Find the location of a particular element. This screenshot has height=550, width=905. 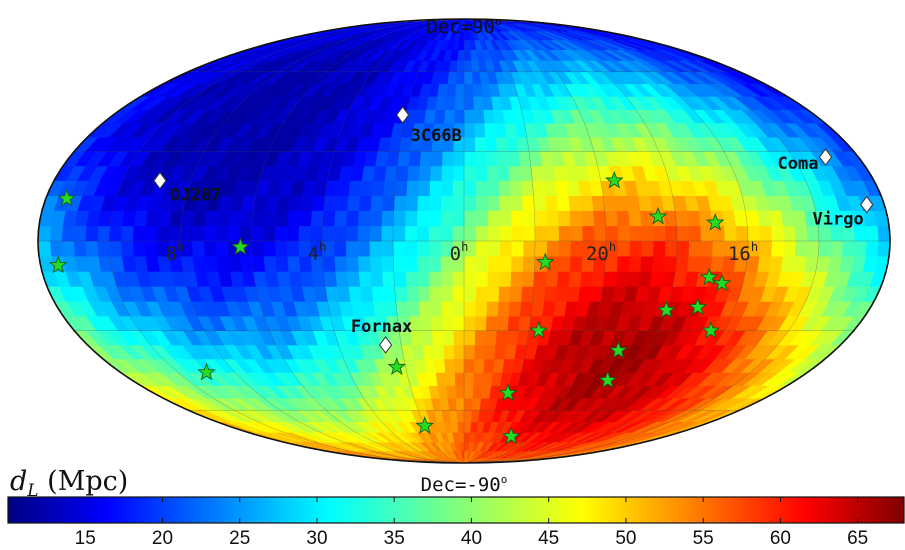

source-label: Fornax is located at coordinates (381, 327).